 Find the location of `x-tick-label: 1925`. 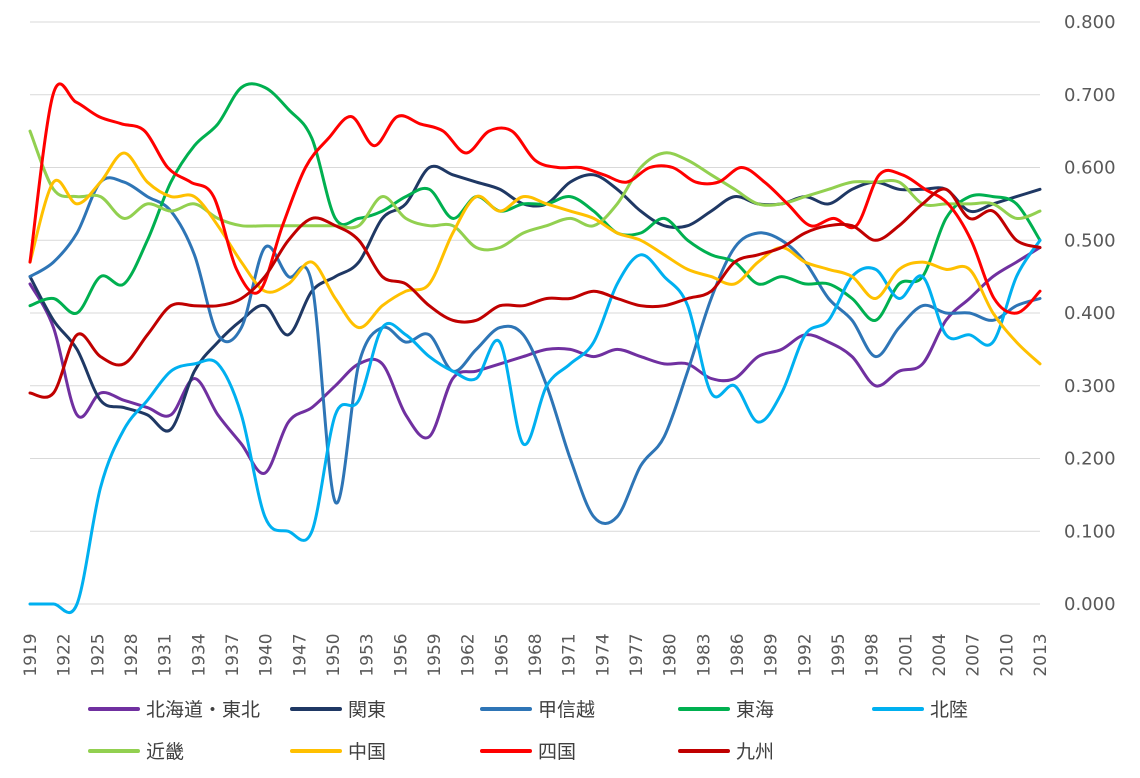

x-tick-label: 1925 is located at coordinates (98, 654).